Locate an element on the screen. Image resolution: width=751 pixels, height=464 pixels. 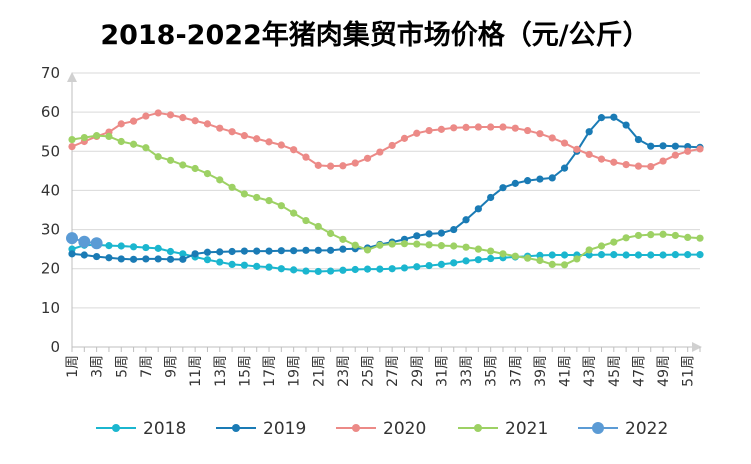
legend-label: 2021 is located at coordinates (526, 429).